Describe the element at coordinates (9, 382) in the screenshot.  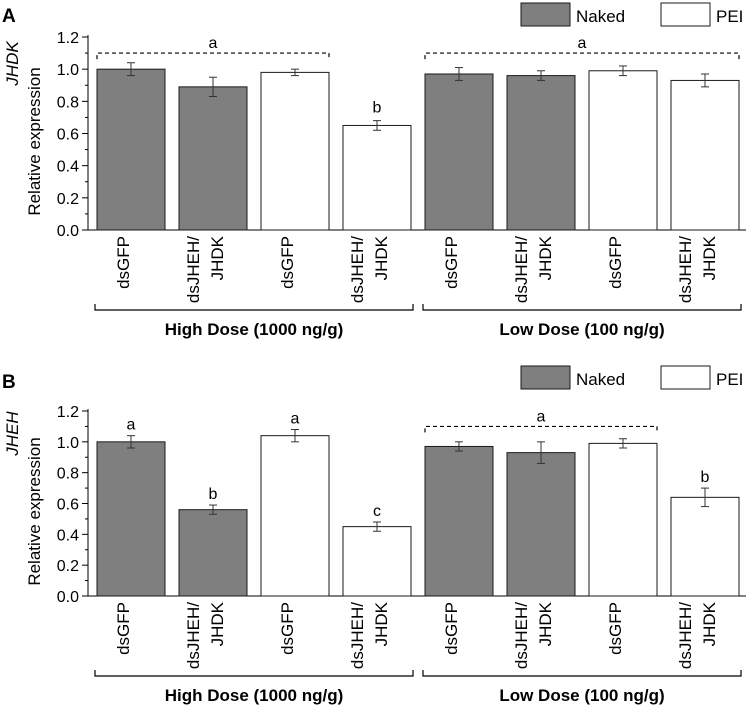
I see `panel-label: B` at that location.